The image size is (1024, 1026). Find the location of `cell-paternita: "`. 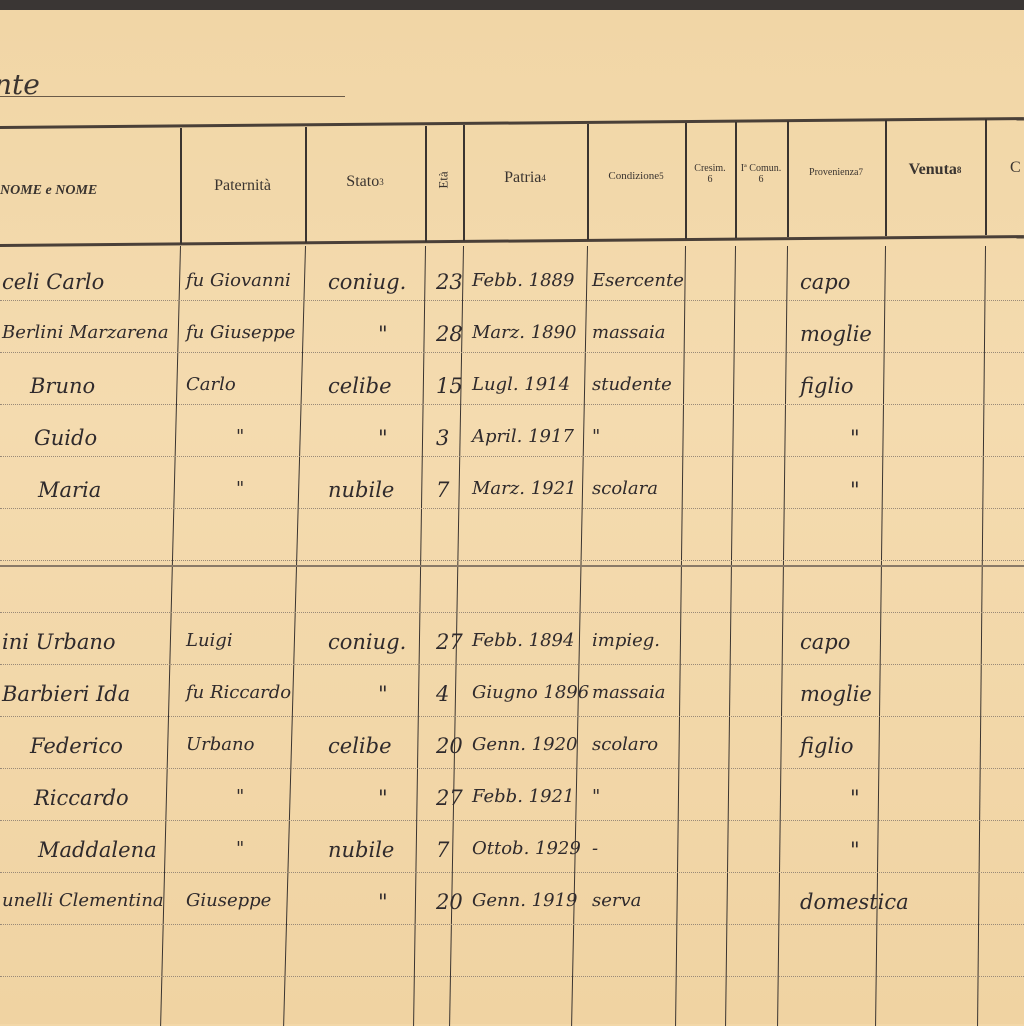

cell-paternita: " is located at coordinates (240, 488).